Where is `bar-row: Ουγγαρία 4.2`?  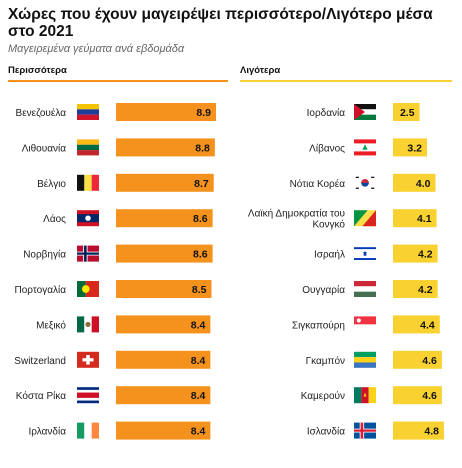
bar-row: Ουγγαρία 4.2 is located at coordinates (370, 289).